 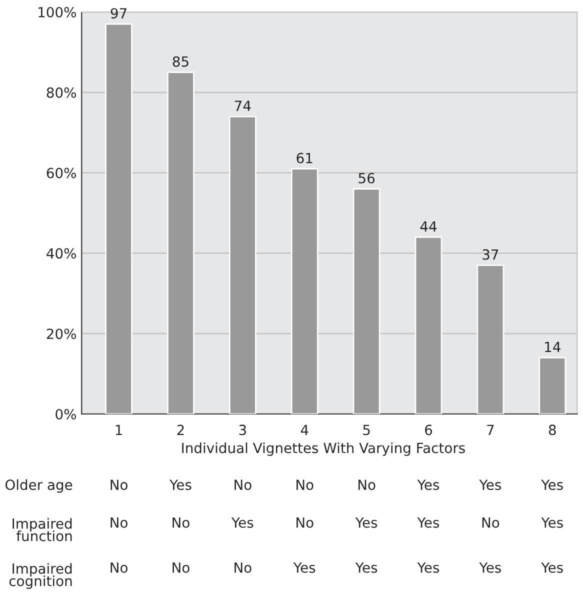 I want to click on data-label: 61, so click(x=304, y=158).